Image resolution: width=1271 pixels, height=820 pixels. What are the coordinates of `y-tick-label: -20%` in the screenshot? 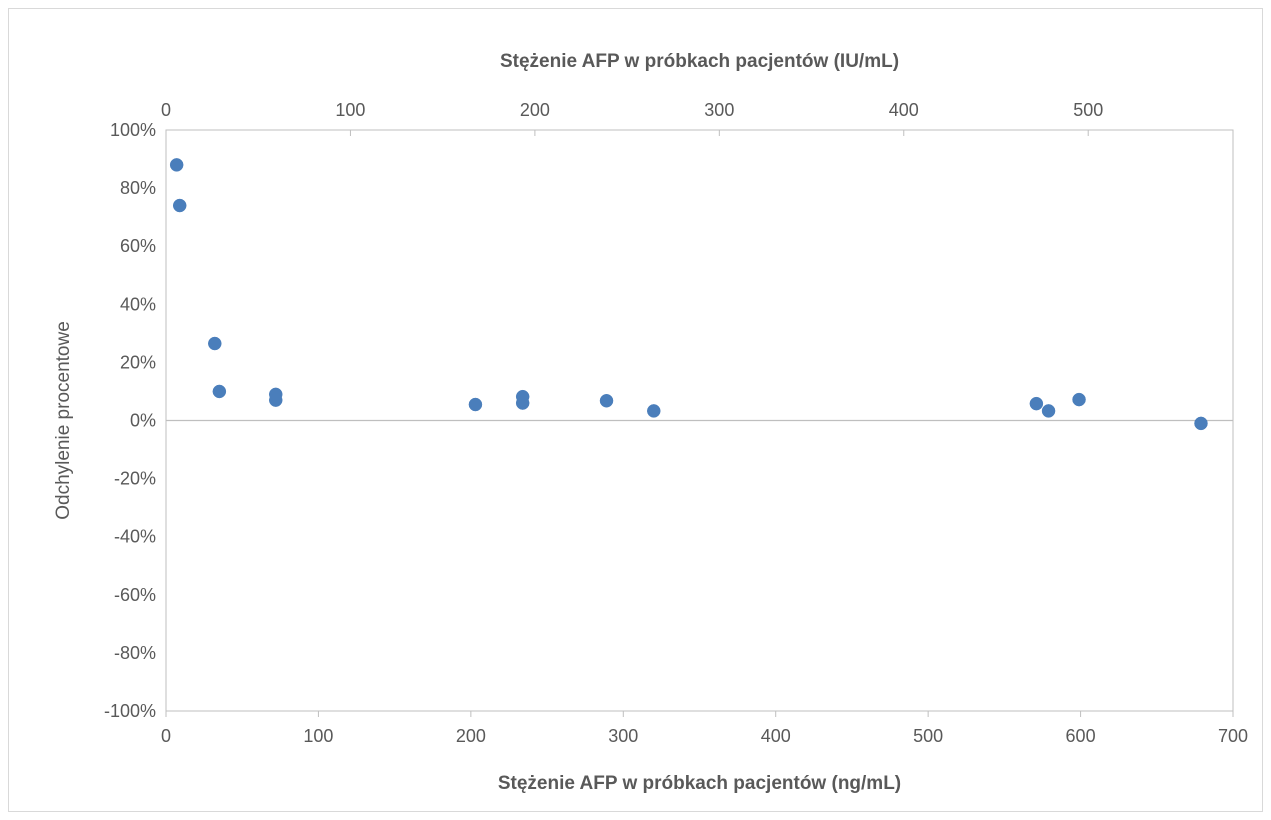 It's located at (135, 479).